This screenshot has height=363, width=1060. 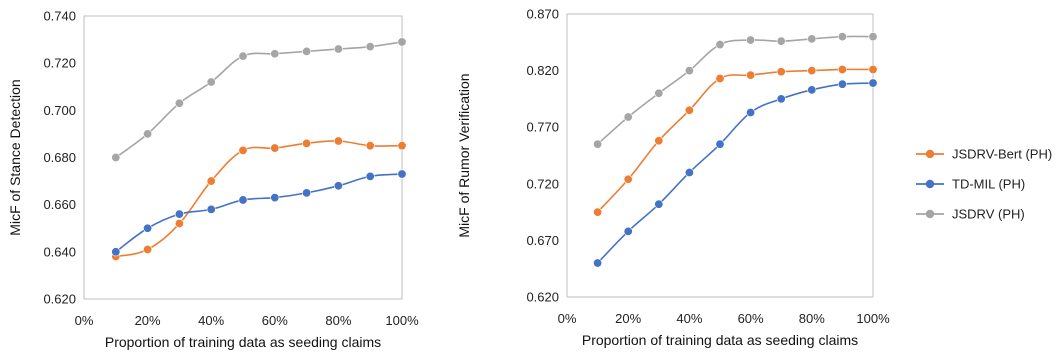 I want to click on stance-x-tick-label: 100%, so click(x=402, y=320).